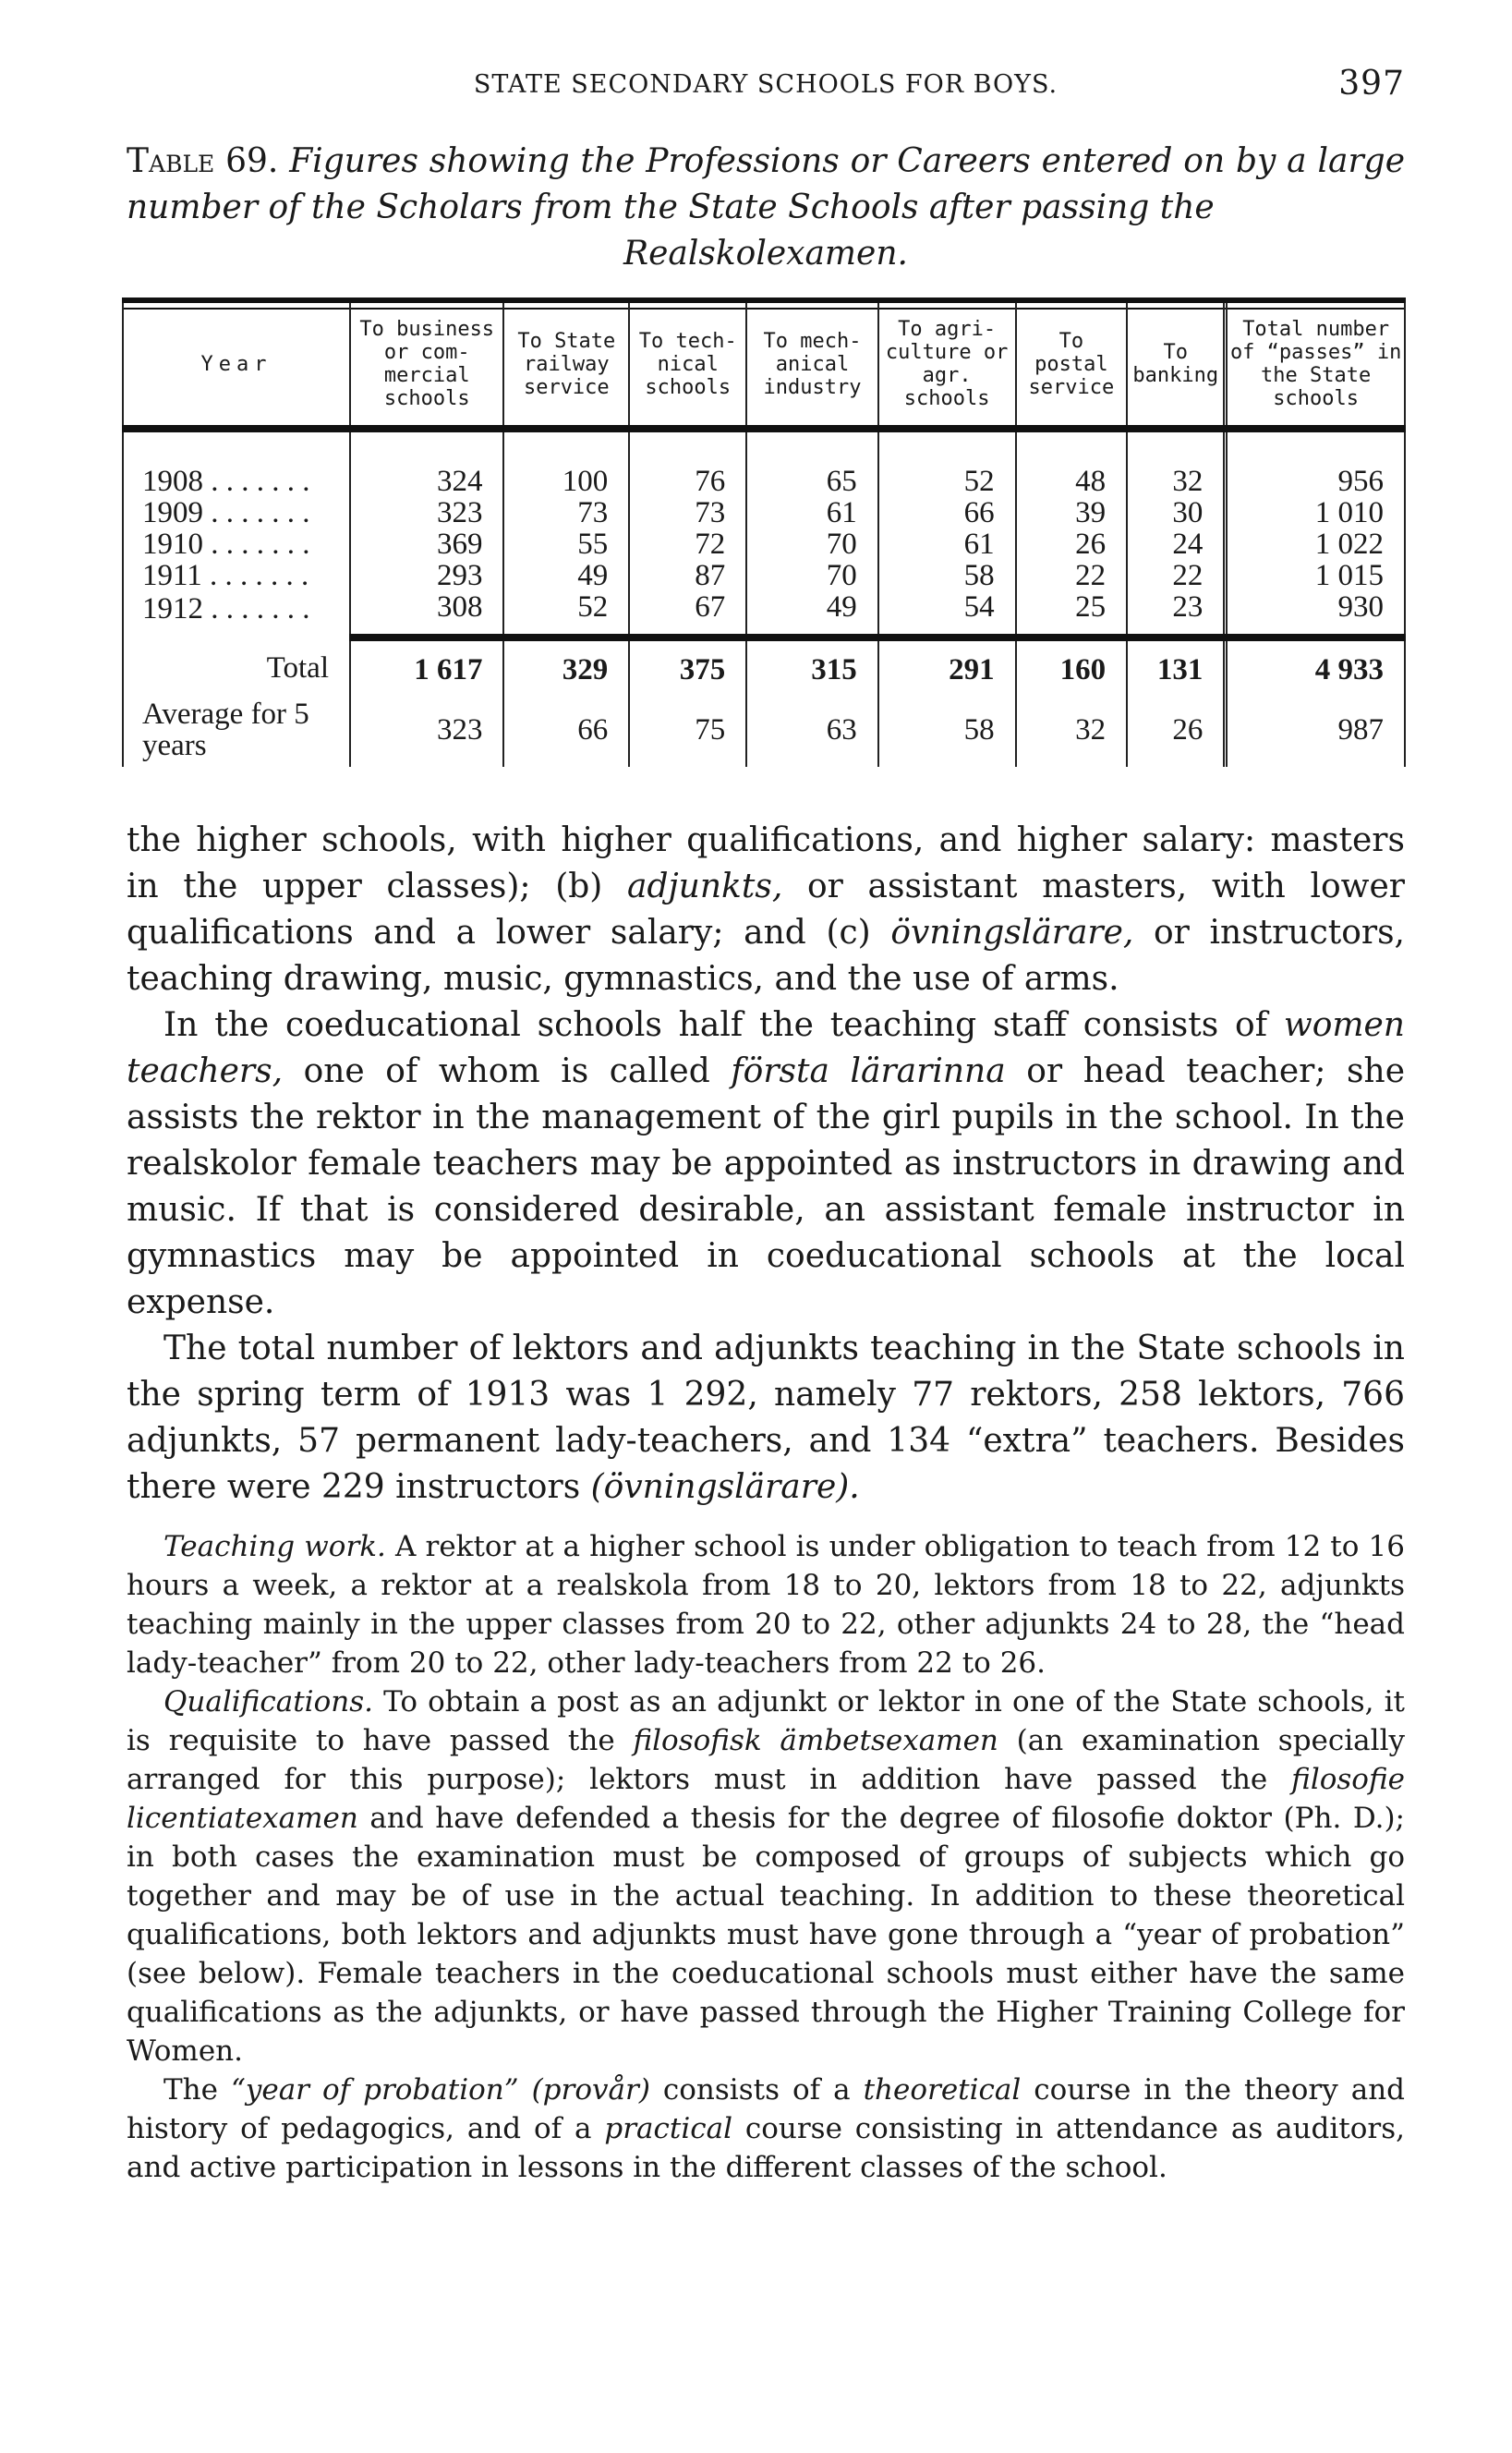 The width and height of the screenshot is (1512, 2453). What do you see at coordinates (1071, 544) in the screenshot?
I see `table-cell: 26` at bounding box center [1071, 544].